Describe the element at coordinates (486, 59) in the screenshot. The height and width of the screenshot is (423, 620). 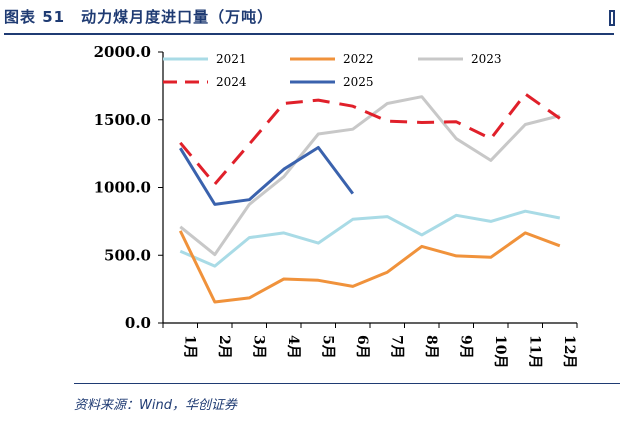
I see `legend-label-2023: 2023` at that location.